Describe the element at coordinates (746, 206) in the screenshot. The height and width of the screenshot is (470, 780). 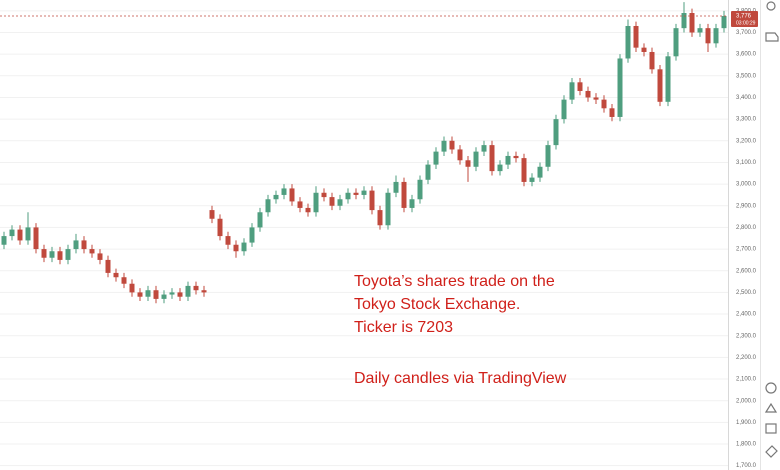
I see `y-tick-label: 2,900.0` at that location.